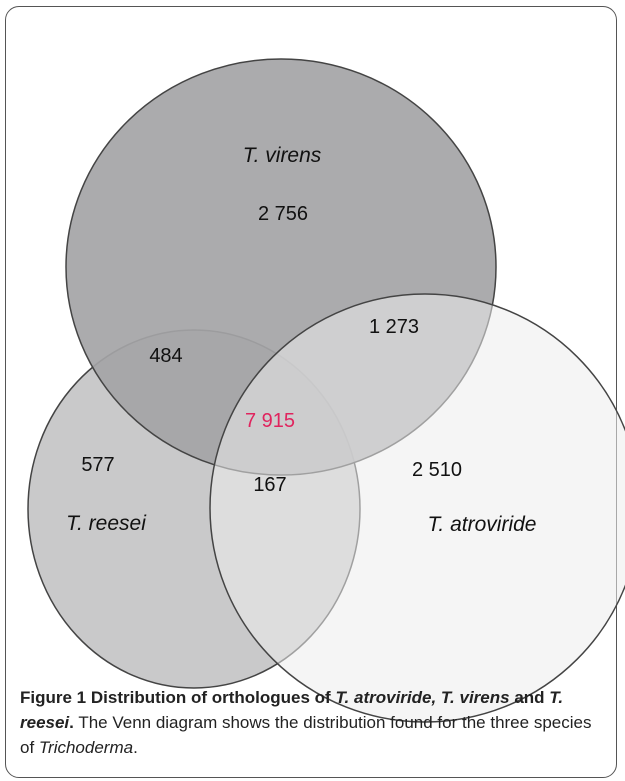 This screenshot has height=781, width=625. Describe the element at coordinates (86, 747) in the screenshot. I see `caption-genus: Trichoderma` at that location.